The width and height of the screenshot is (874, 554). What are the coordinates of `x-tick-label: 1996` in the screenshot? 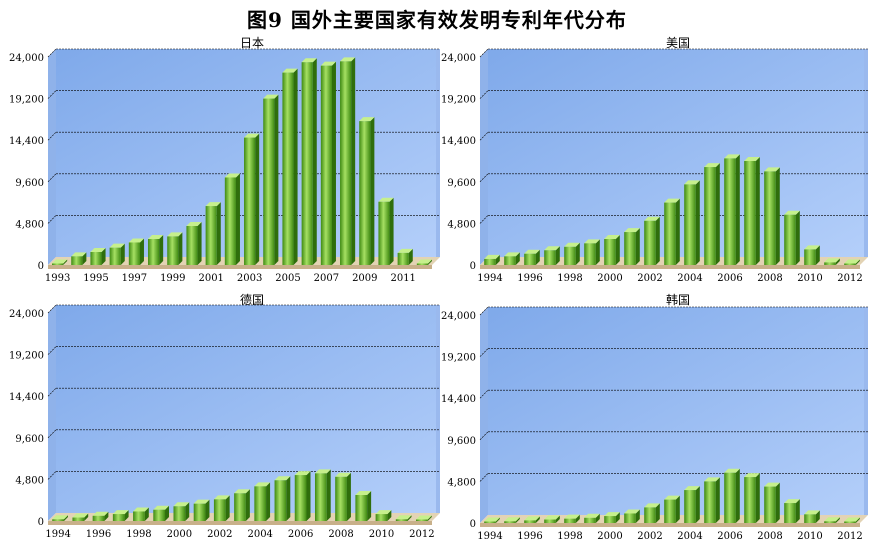 It's located at (98, 534).